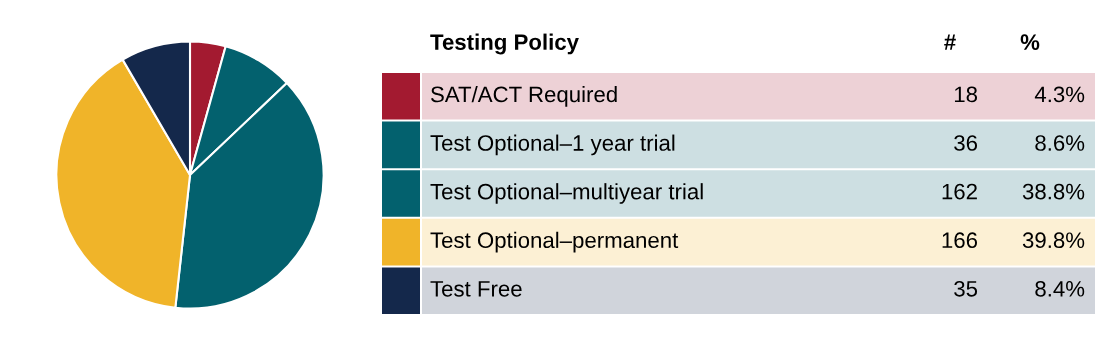  What do you see at coordinates (1060, 288) in the screenshot?
I see `data-label: 8.4%` at bounding box center [1060, 288].